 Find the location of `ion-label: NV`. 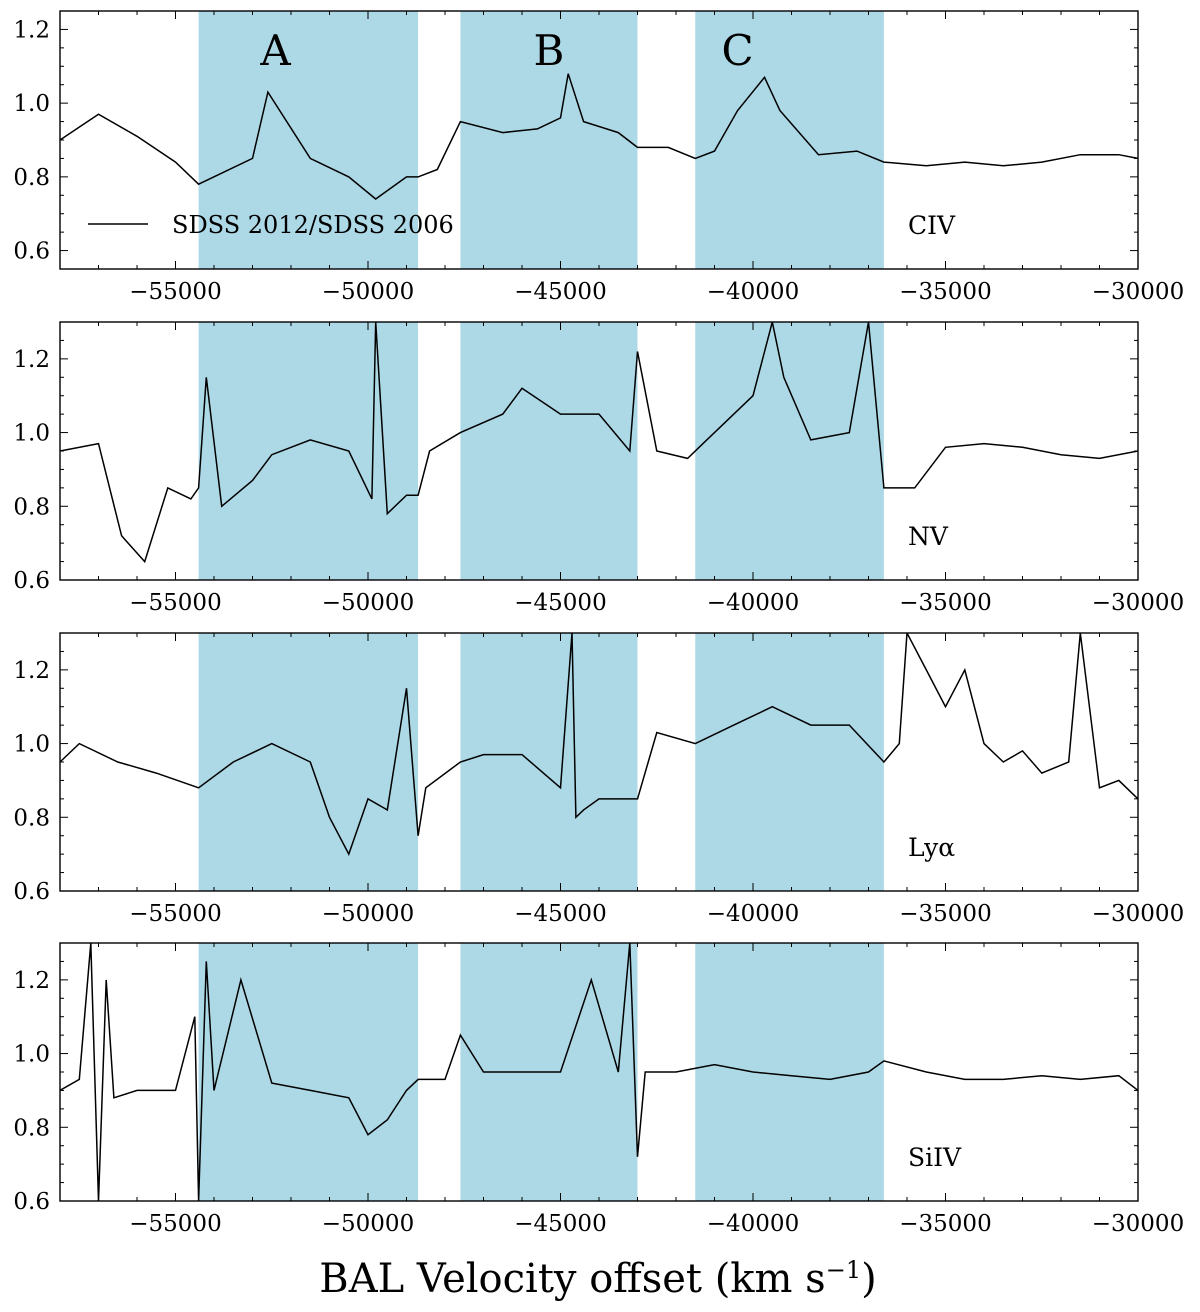

ion-label: NV is located at coordinates (928, 536).